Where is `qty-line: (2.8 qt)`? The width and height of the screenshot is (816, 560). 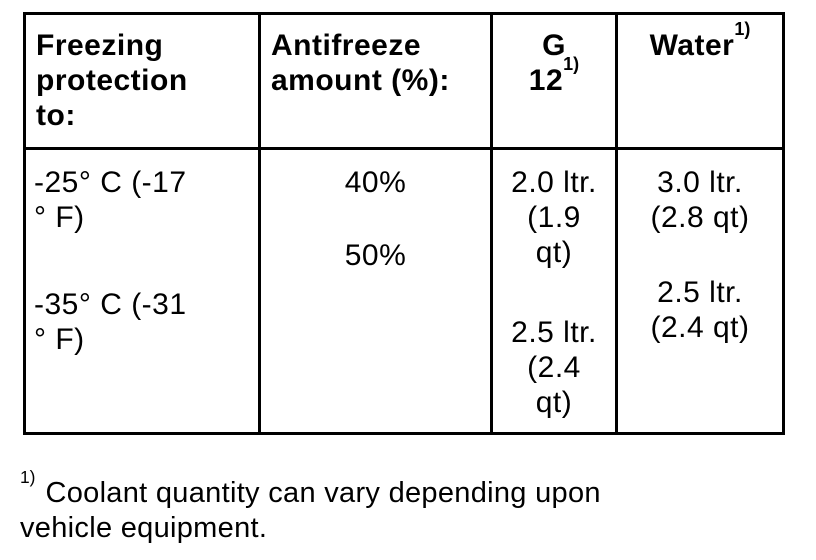
qty-line: (2.8 qt) is located at coordinates (700, 217).